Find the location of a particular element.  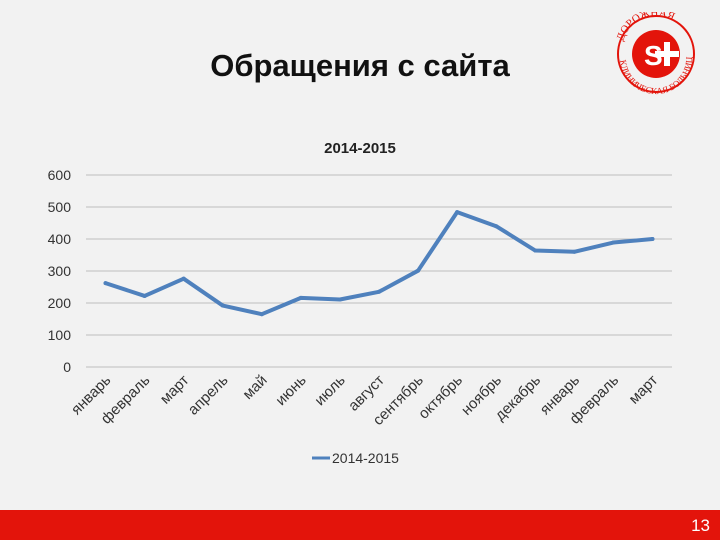

y-tick-label: 0 is located at coordinates (67, 367).